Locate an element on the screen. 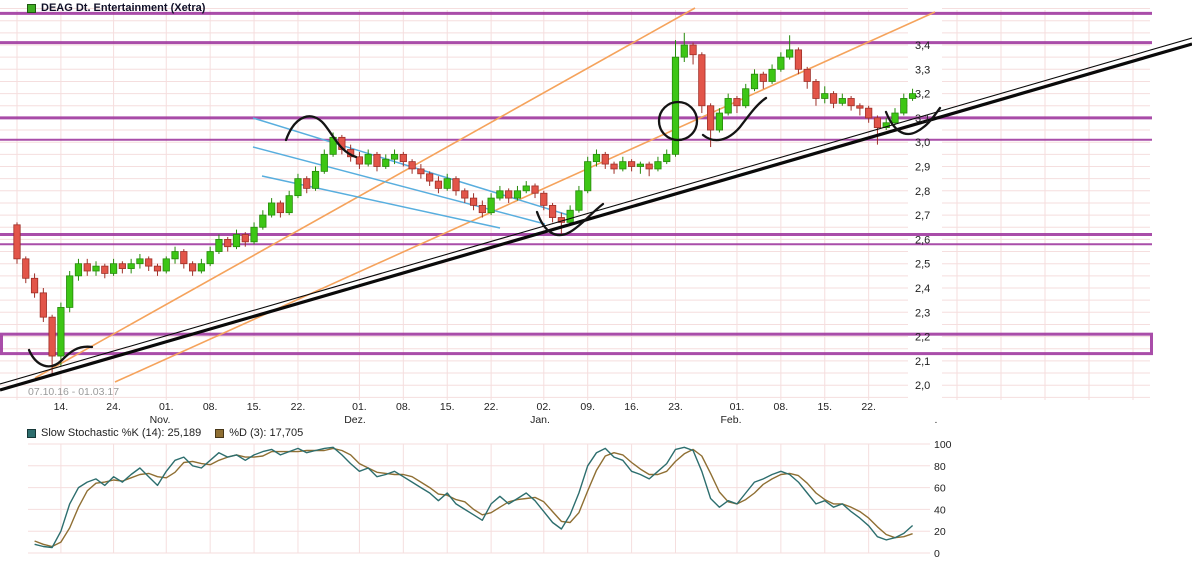  svg-text: 0 is located at coordinates (937, 554).